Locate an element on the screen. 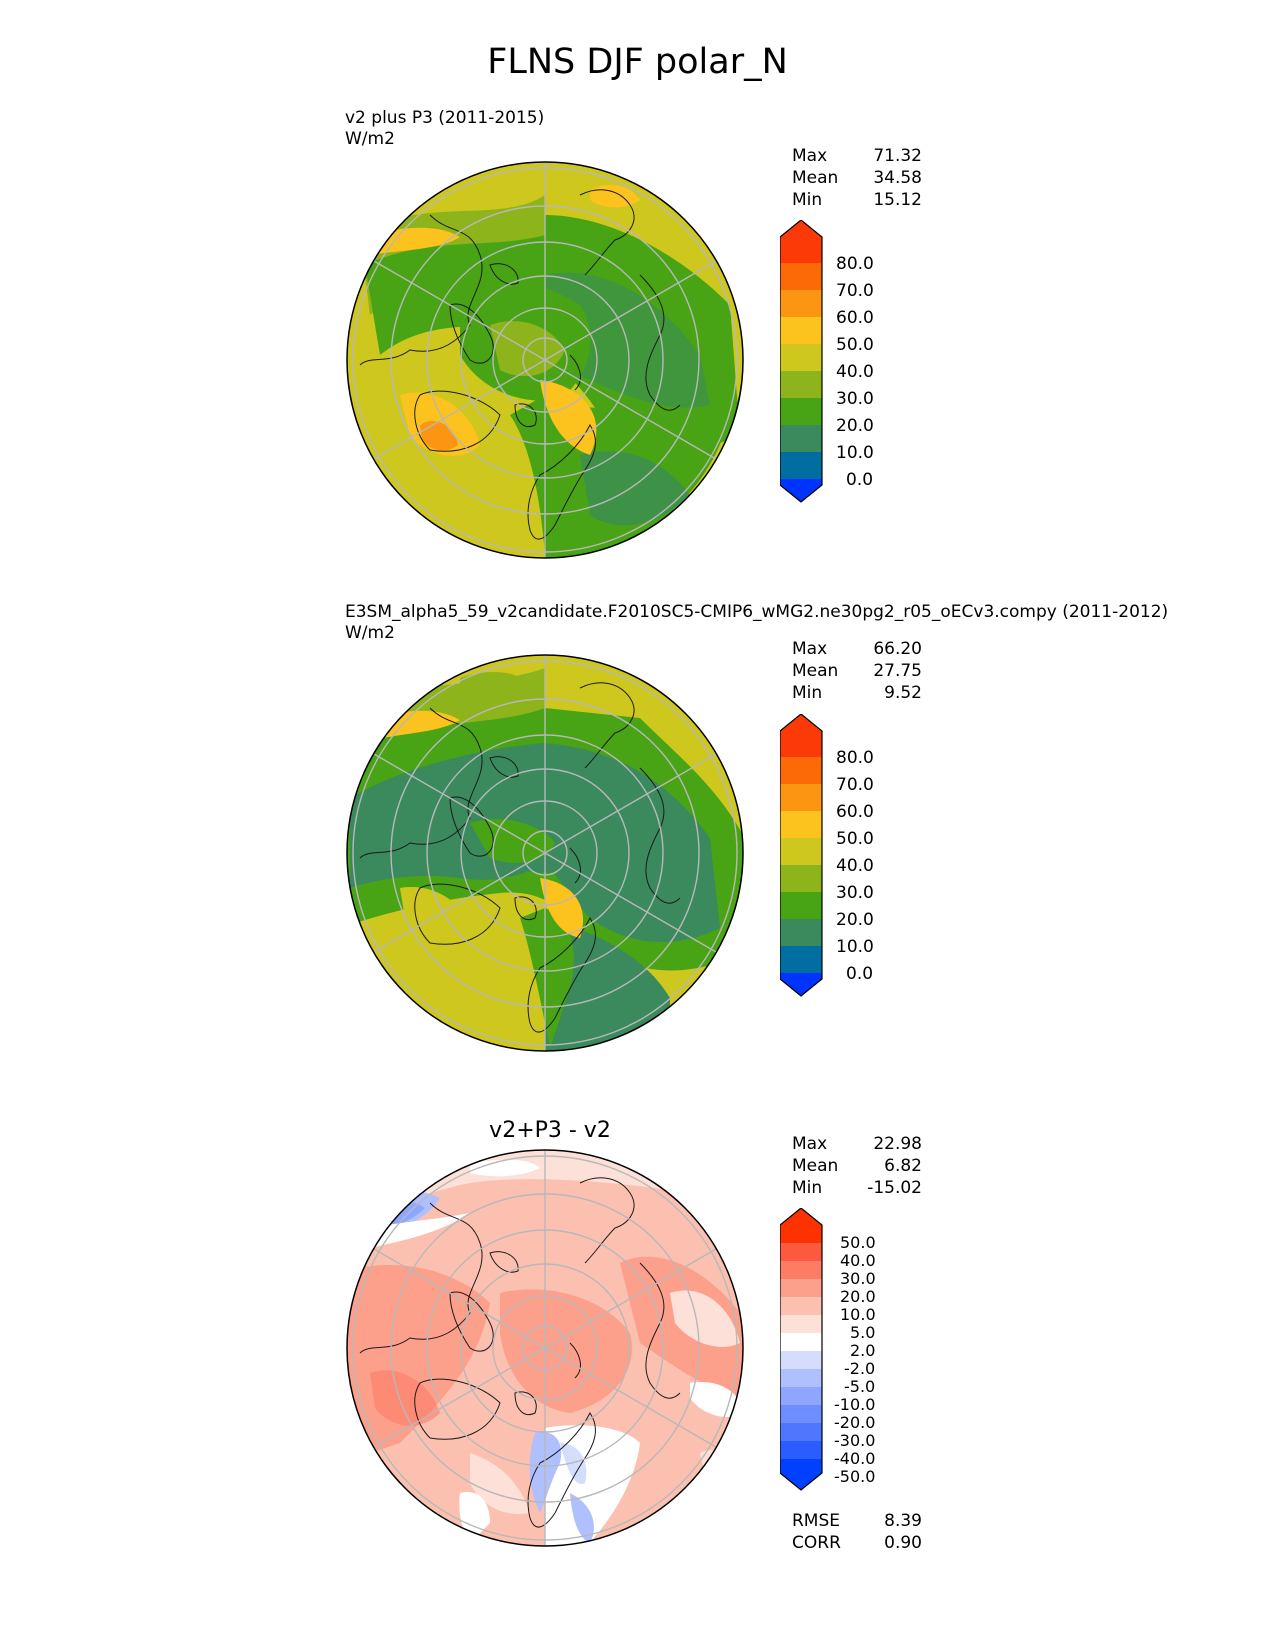  colorbar-label: -40.0 is located at coordinates (855, 1458).